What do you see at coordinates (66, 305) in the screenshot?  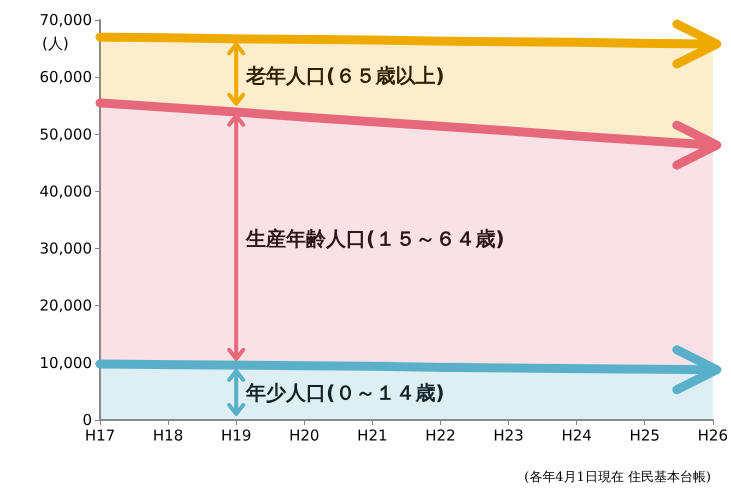 I see `y-tick-label: 20,000` at bounding box center [66, 305].